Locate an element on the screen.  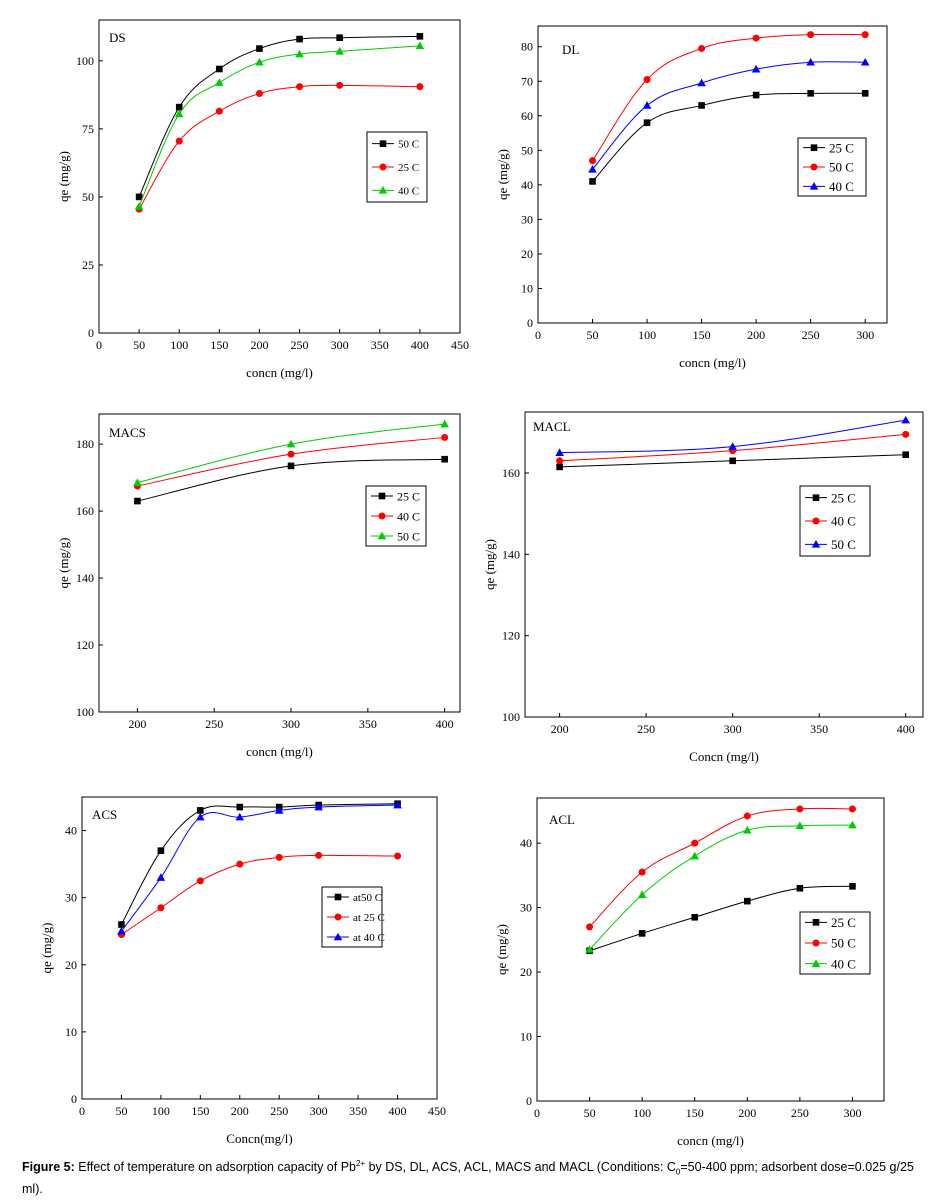
ds-x-tick-label: 0 is located at coordinates (99, 345).